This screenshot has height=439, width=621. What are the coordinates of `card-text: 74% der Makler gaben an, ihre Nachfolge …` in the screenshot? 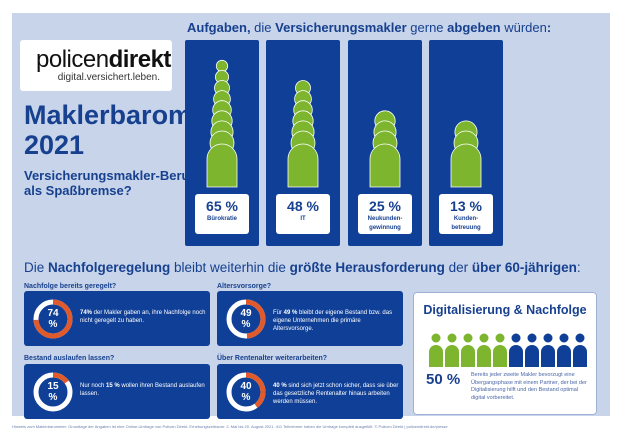 It's located at (143, 317).